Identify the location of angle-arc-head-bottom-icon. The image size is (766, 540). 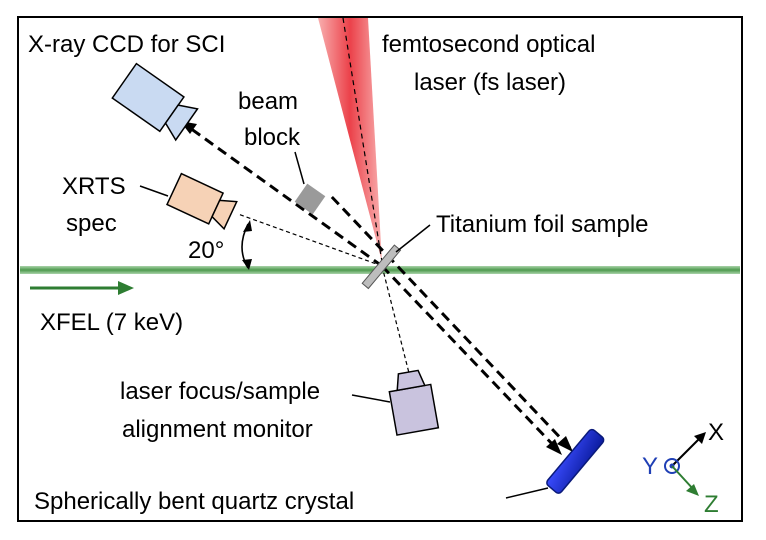
(247, 264).